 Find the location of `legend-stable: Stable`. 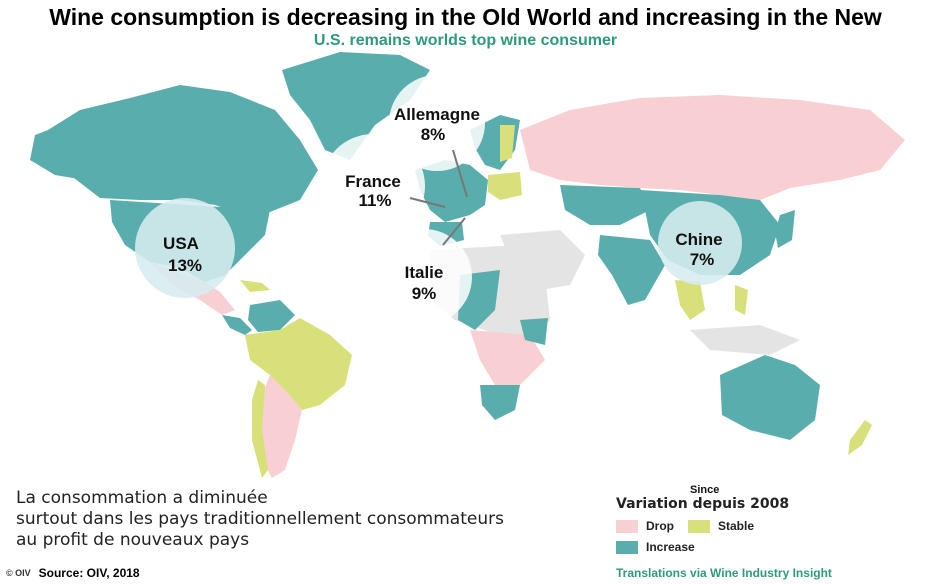

legend-stable: Stable is located at coordinates (721, 526).